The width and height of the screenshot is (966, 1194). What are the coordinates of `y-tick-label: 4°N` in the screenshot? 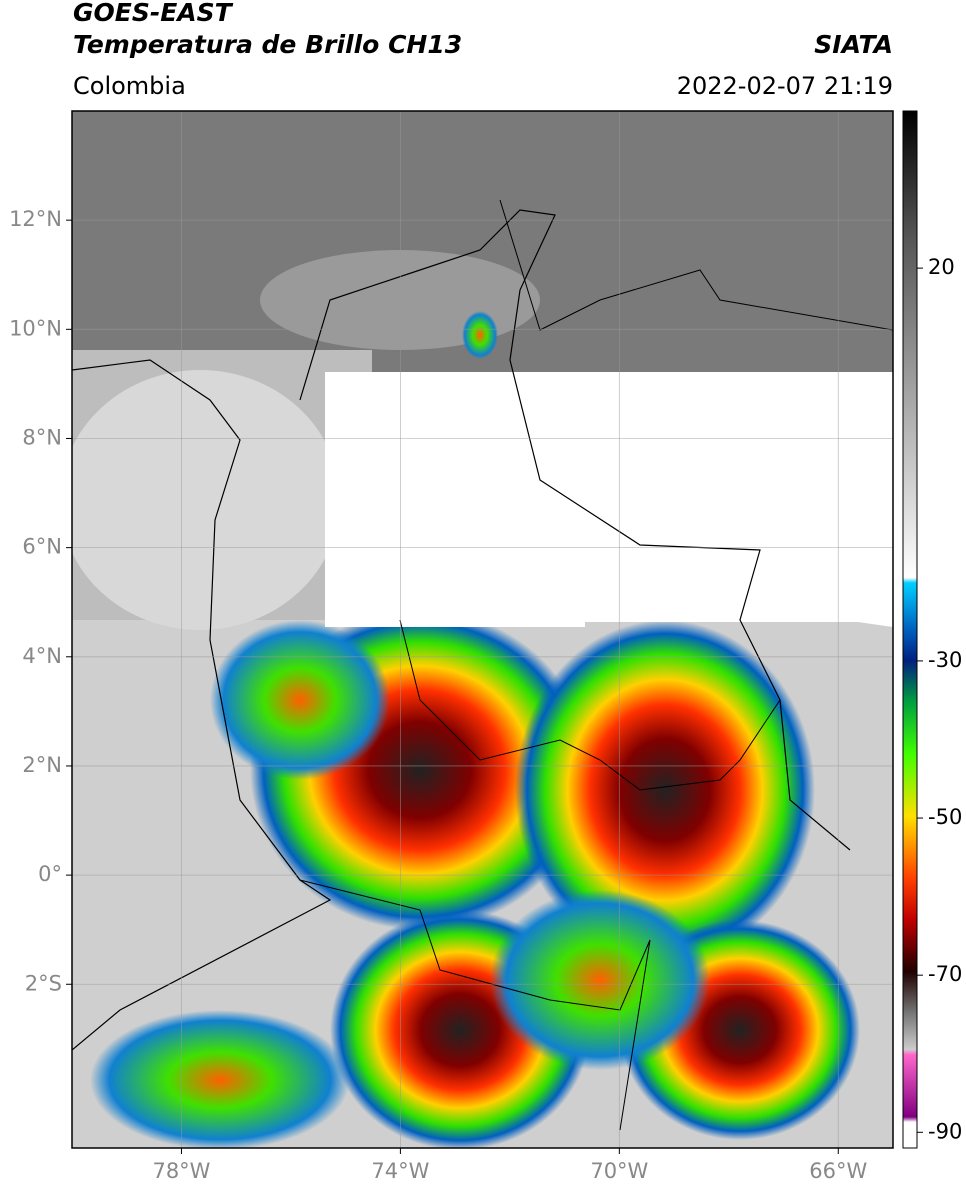 It's located at (42, 656).